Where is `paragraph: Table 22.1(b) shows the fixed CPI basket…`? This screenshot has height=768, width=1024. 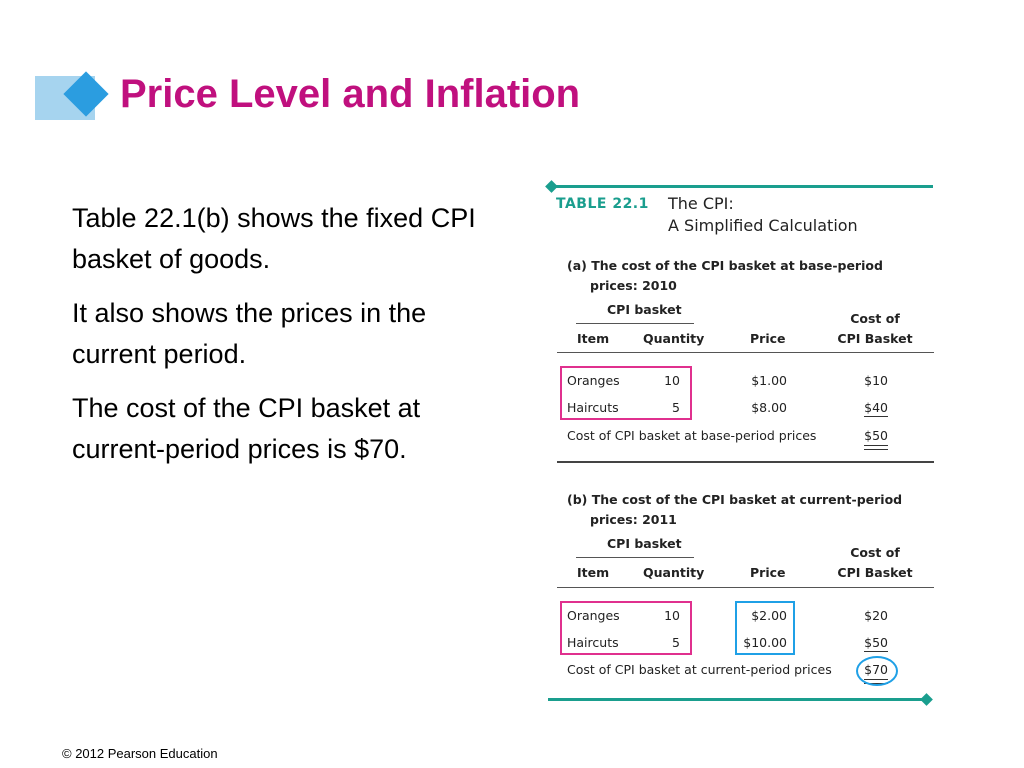 paragraph: Table 22.1(b) shows the fixed CPI basket… is located at coordinates (274, 238).